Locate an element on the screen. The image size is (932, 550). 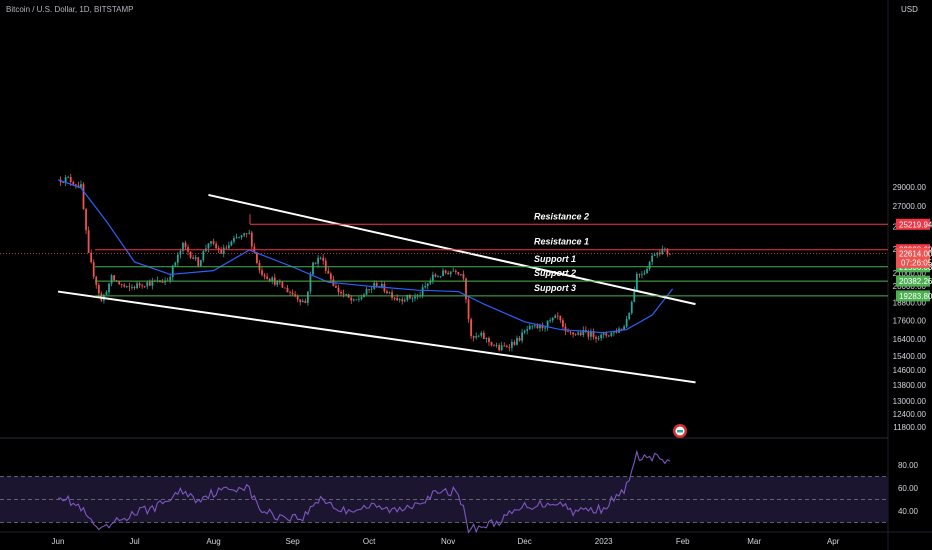
level-support-3: Support 1 is located at coordinates (491, 261).